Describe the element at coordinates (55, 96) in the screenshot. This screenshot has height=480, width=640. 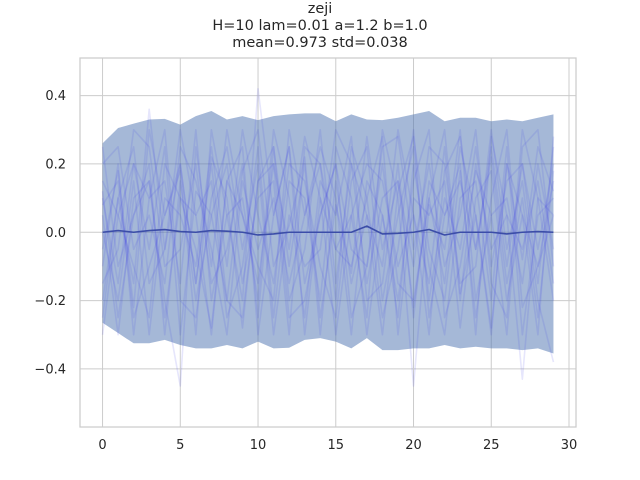
I see `y-tick-label: 0.4` at that location.